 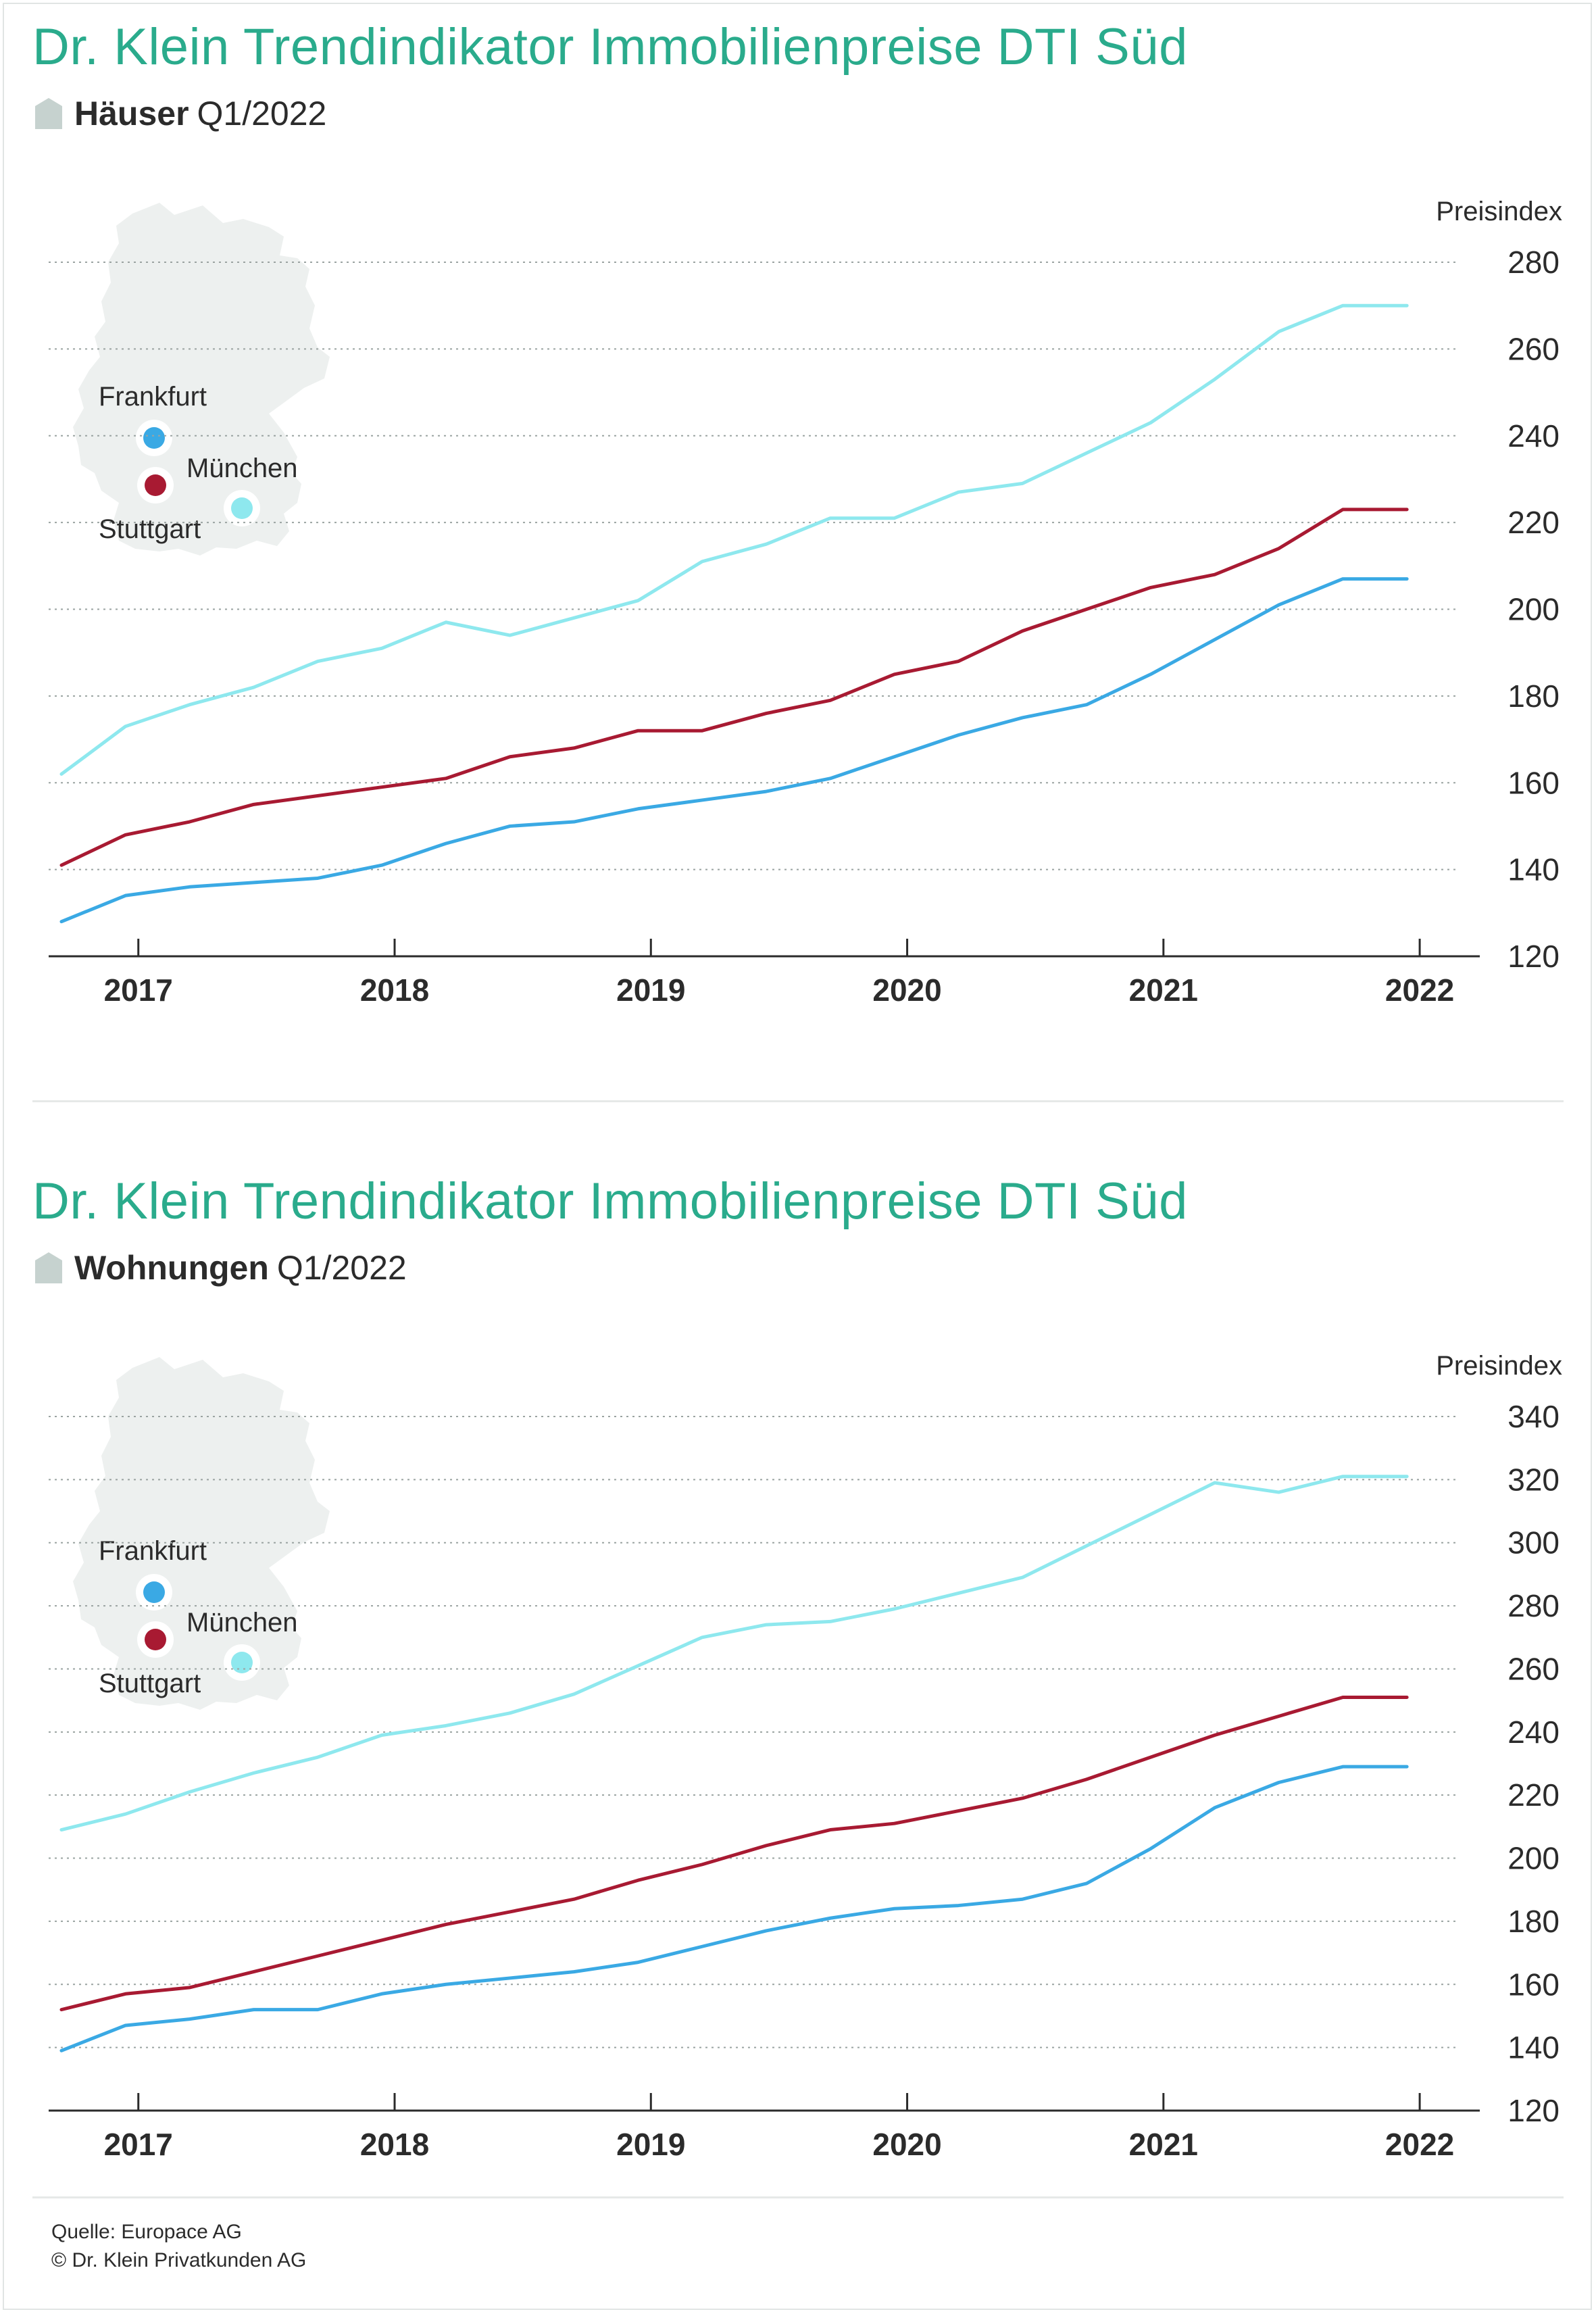 What do you see at coordinates (171, 1268) in the screenshot?
I see `subtitle-type: Wohnungen` at bounding box center [171, 1268].